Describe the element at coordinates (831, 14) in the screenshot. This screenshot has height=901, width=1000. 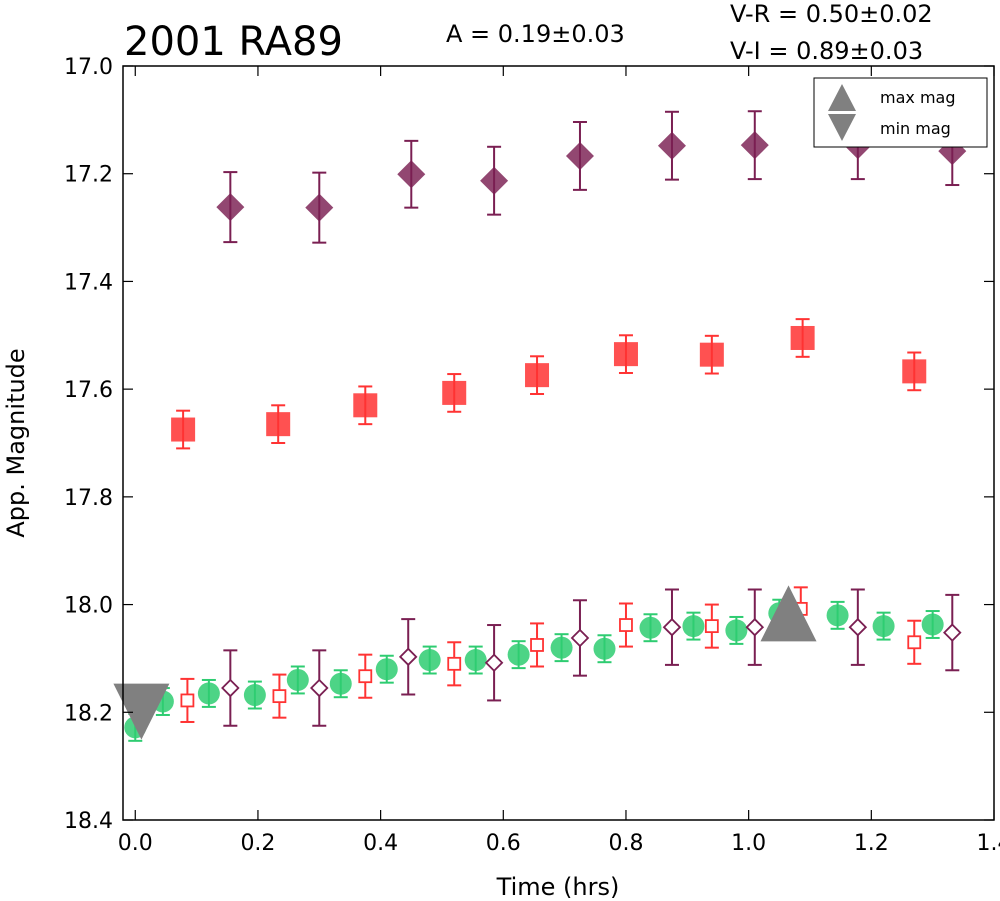
I see `v-r-annotation: V-R = 0.50±0.02` at that location.